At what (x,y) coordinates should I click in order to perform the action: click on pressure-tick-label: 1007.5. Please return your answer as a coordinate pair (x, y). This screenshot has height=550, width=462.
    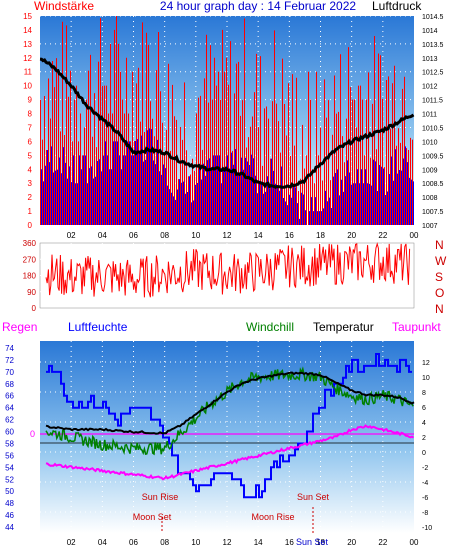
    Looking at the image, I should click on (433, 212).